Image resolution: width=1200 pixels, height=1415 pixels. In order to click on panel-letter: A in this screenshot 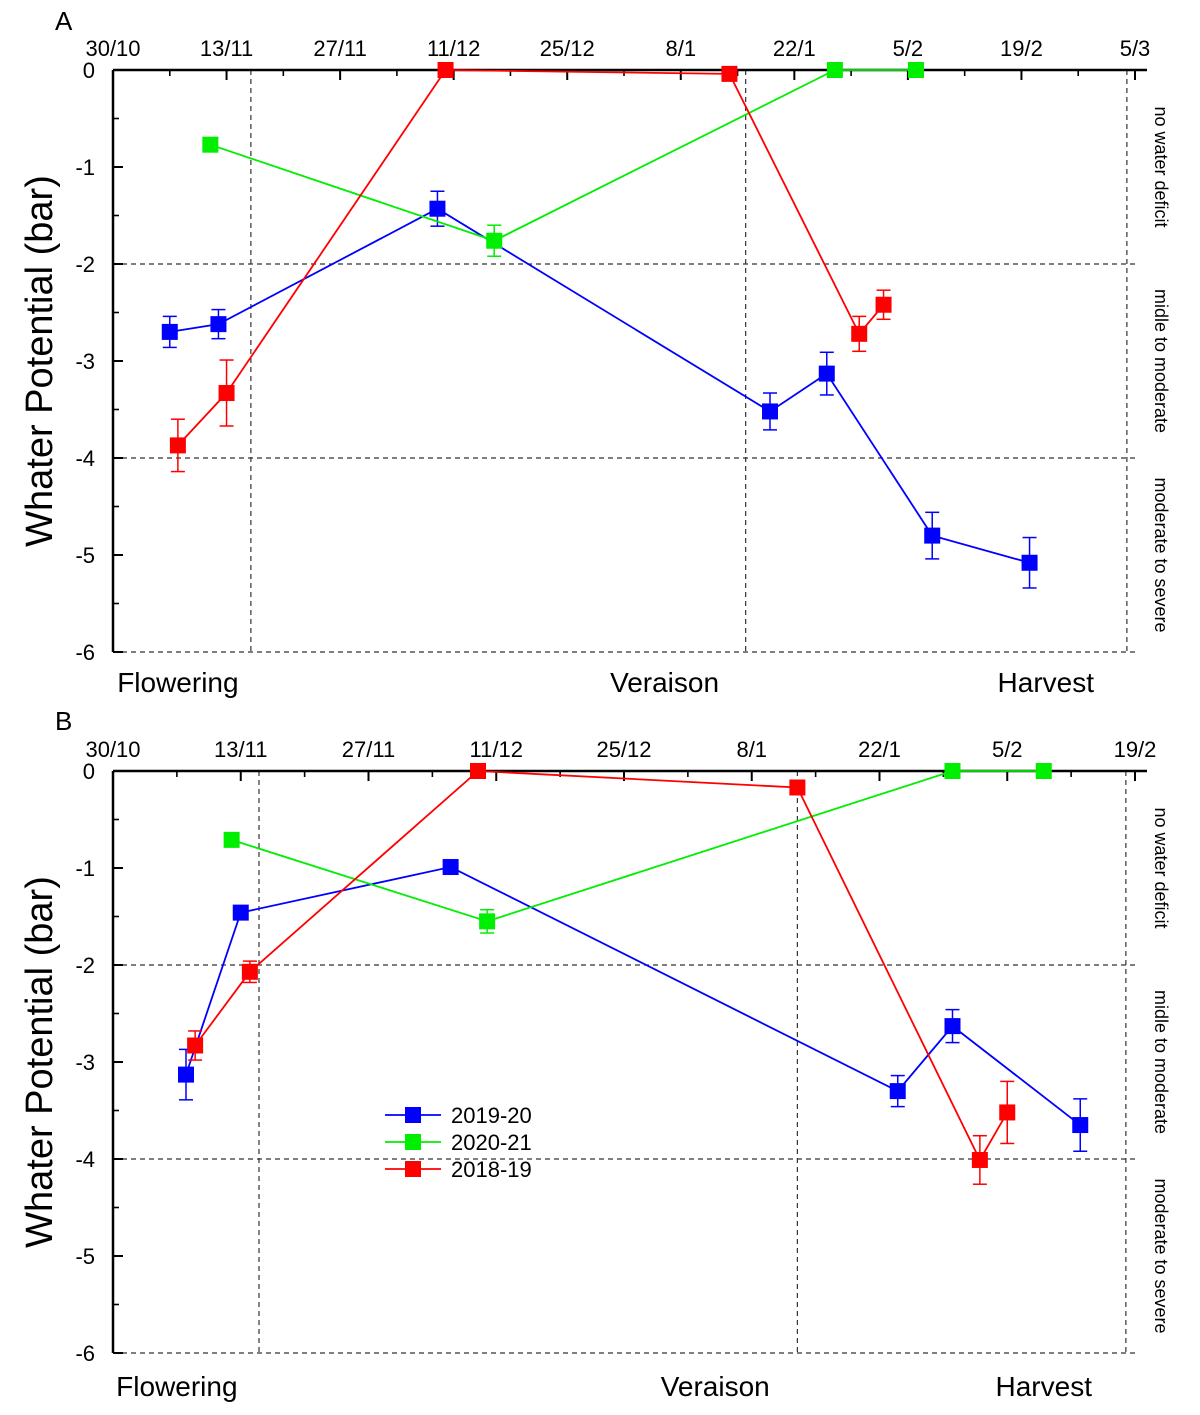, I will do `click(64, 21)`.